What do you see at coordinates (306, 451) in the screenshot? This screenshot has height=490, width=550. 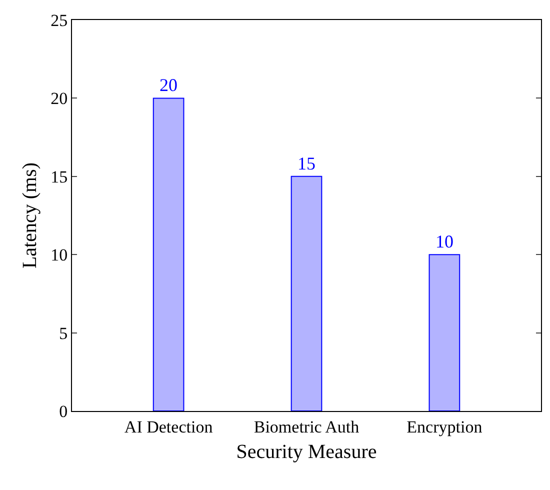 I see `x-axis-title: Security Measure` at bounding box center [306, 451].